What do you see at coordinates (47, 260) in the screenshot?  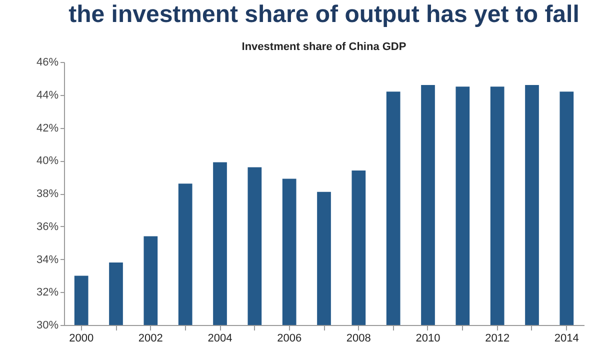 I see `y-tick-label: 34%` at bounding box center [47, 260].